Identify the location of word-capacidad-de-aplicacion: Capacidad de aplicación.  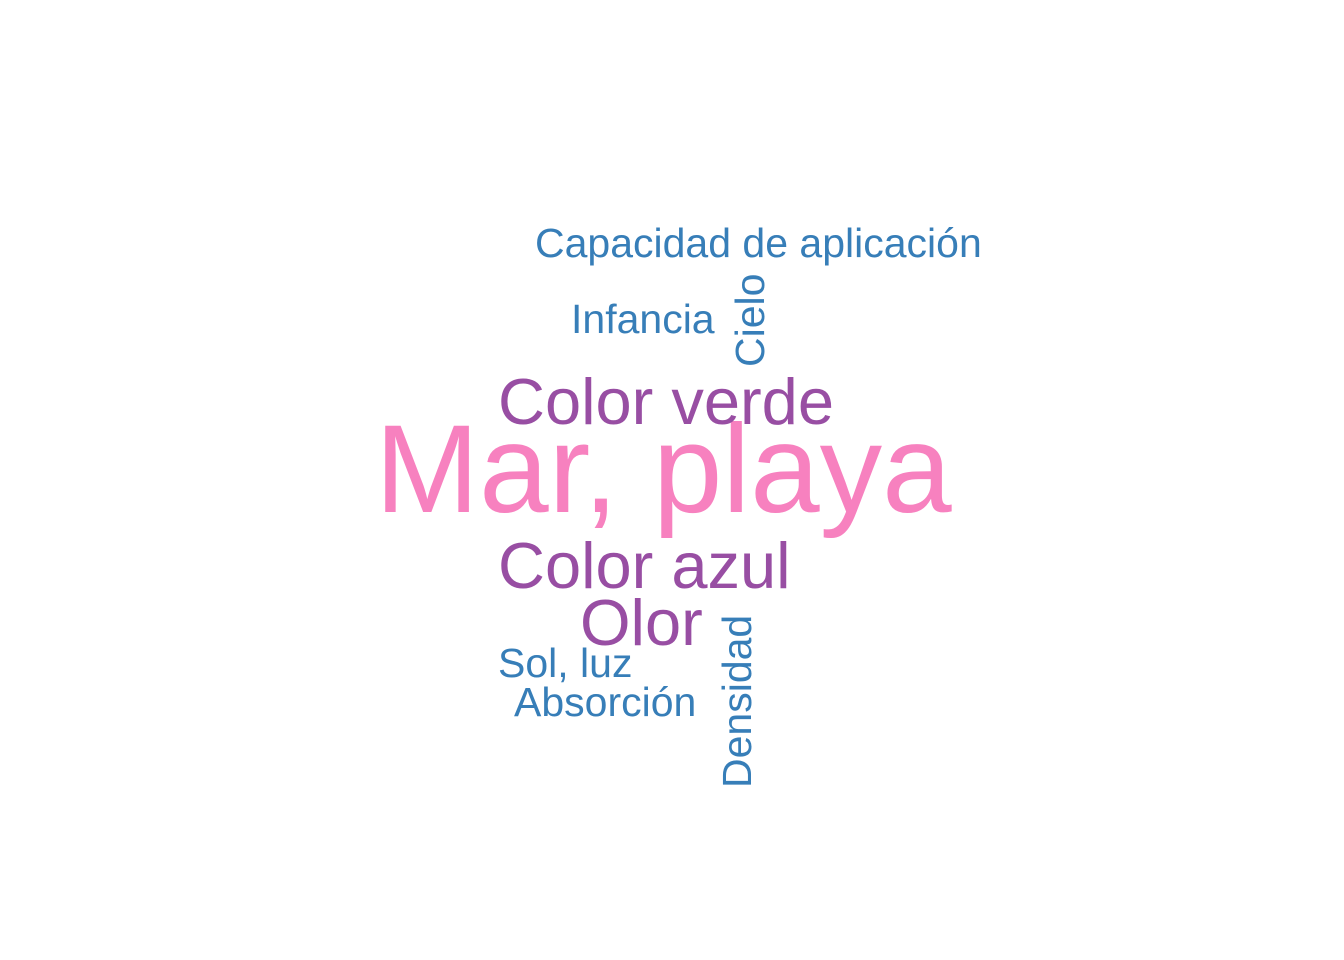
(758, 243).